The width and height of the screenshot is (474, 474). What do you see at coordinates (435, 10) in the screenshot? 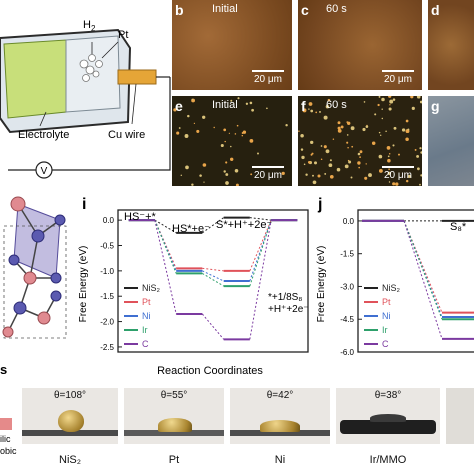
I see `panel-letter-d: d` at bounding box center [435, 10].